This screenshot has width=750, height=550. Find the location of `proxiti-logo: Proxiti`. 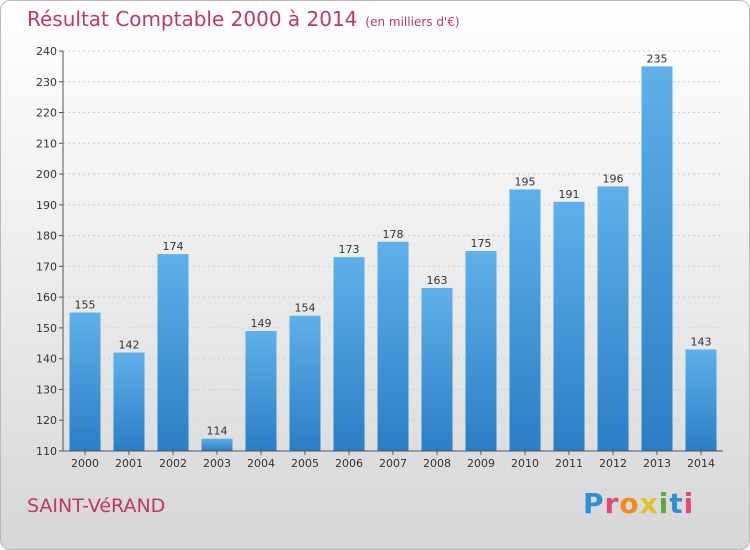

proxiti-logo: Proxiti is located at coordinates (638, 503).